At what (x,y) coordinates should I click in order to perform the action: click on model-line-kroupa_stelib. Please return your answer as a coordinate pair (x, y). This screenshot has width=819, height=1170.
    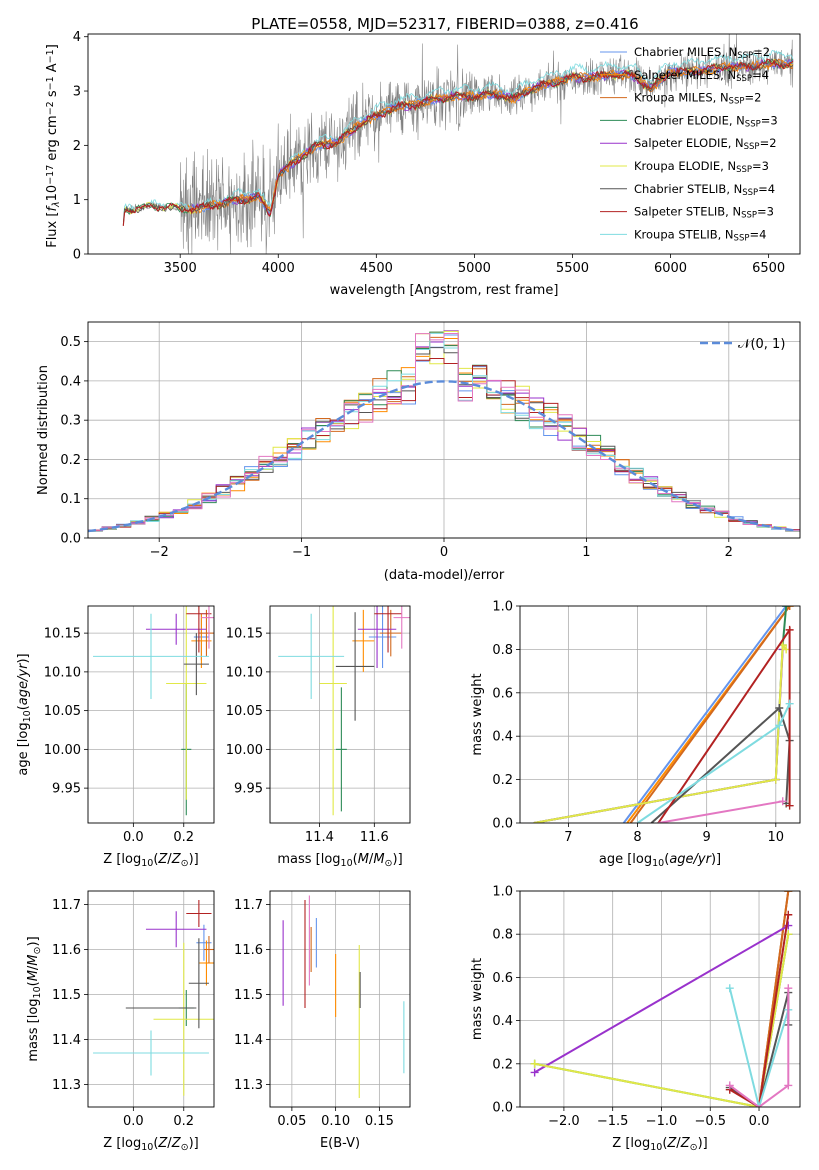
    Looking at the image, I should click on (458, 135).